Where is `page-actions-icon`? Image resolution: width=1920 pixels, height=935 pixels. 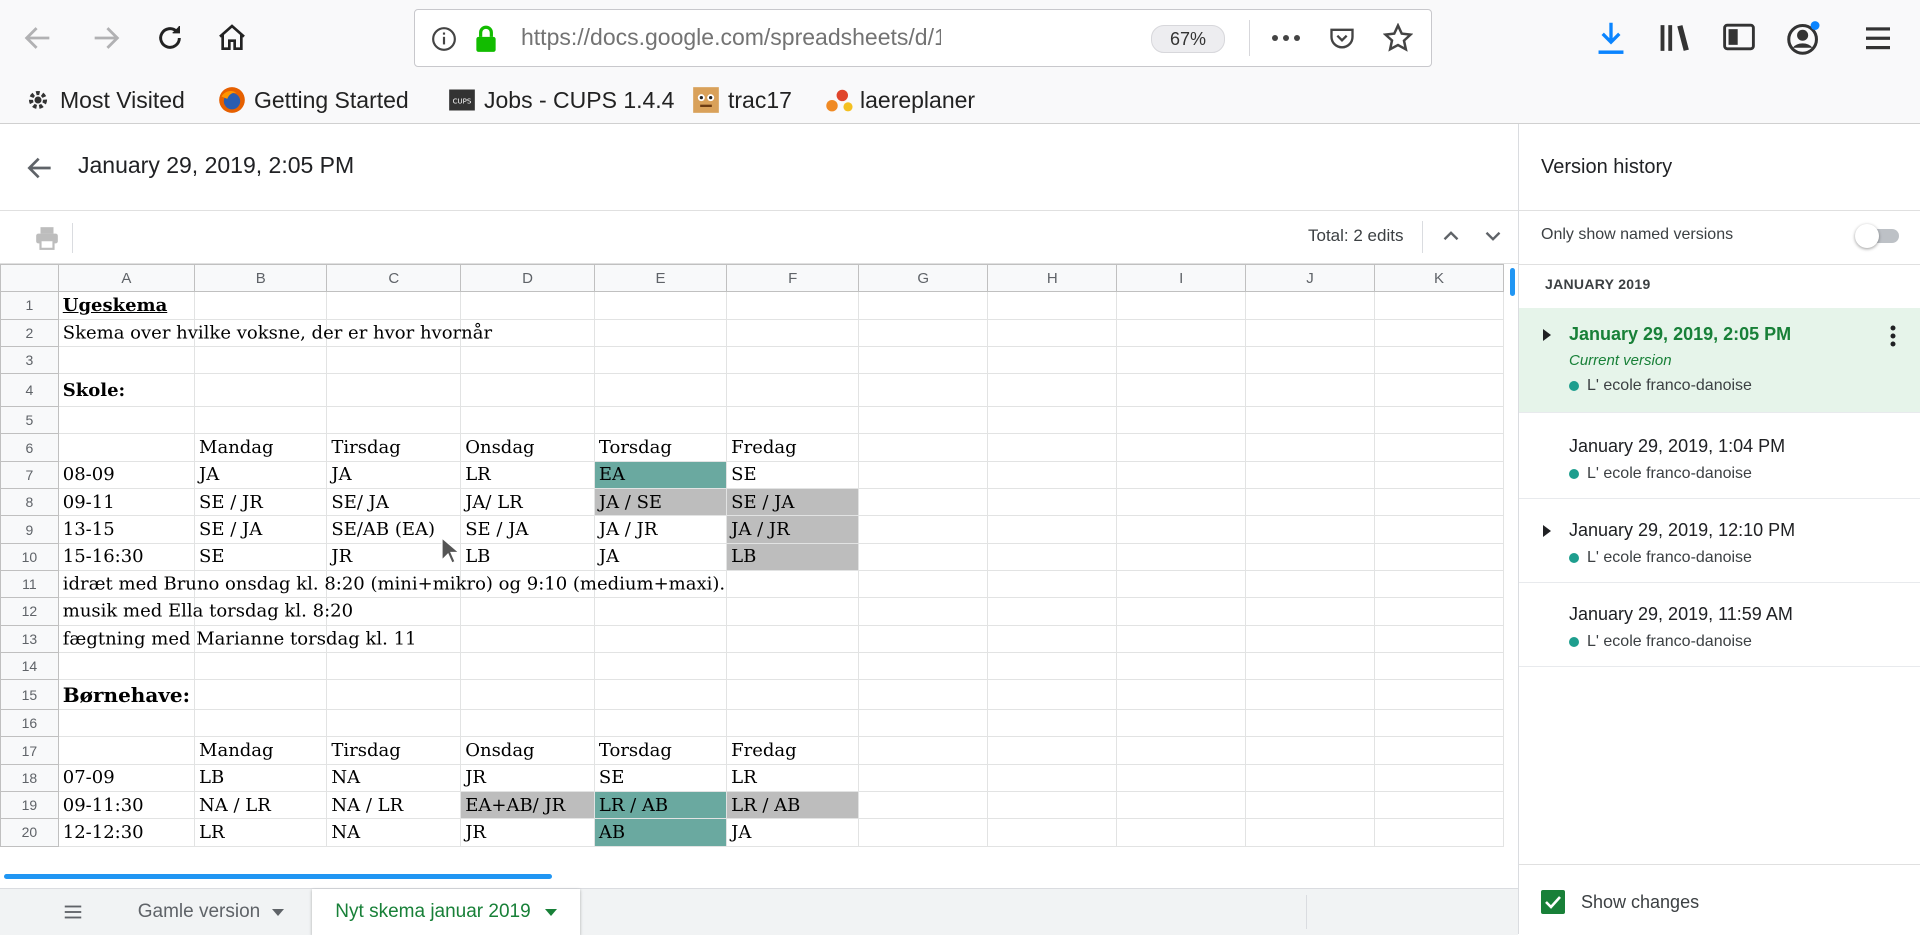 page-actions-icon is located at coordinates (1286, 40).